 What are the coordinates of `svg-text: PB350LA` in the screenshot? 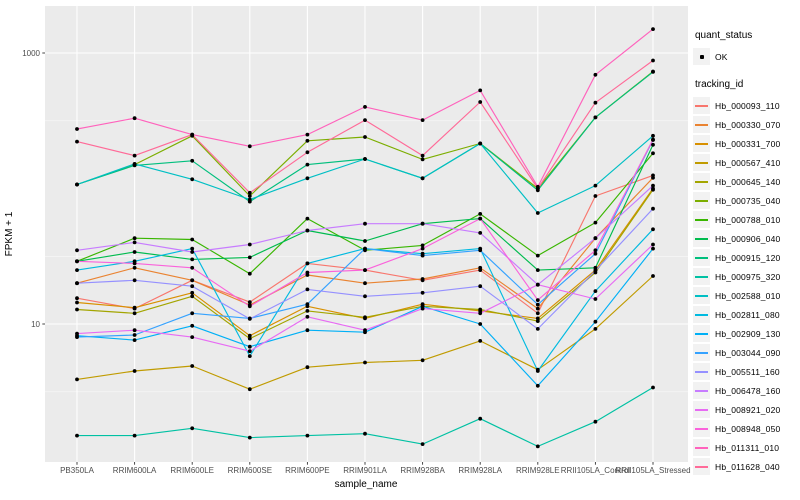 It's located at (77, 470).